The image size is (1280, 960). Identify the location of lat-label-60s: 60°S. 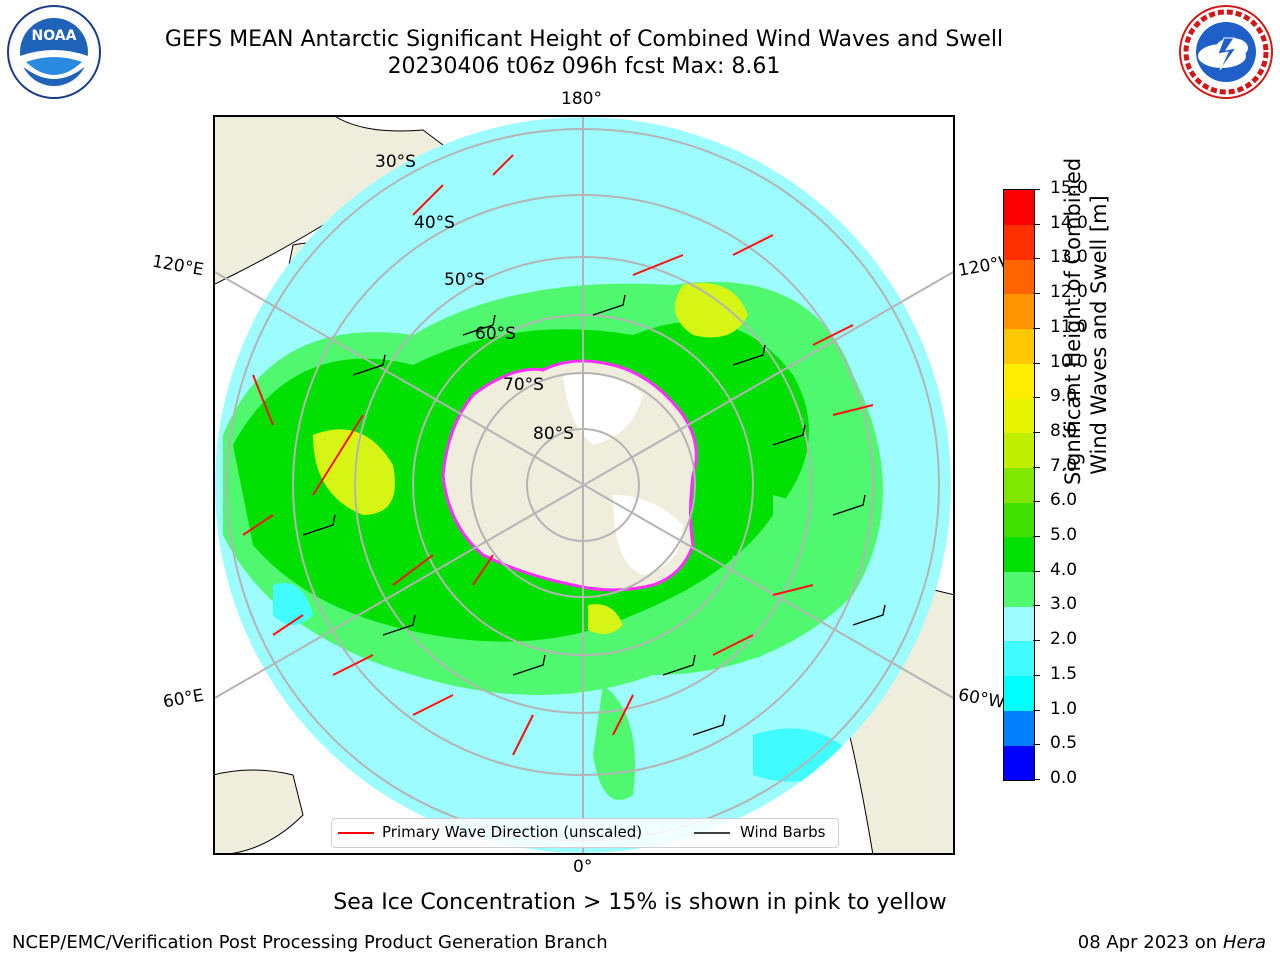
(495, 334).